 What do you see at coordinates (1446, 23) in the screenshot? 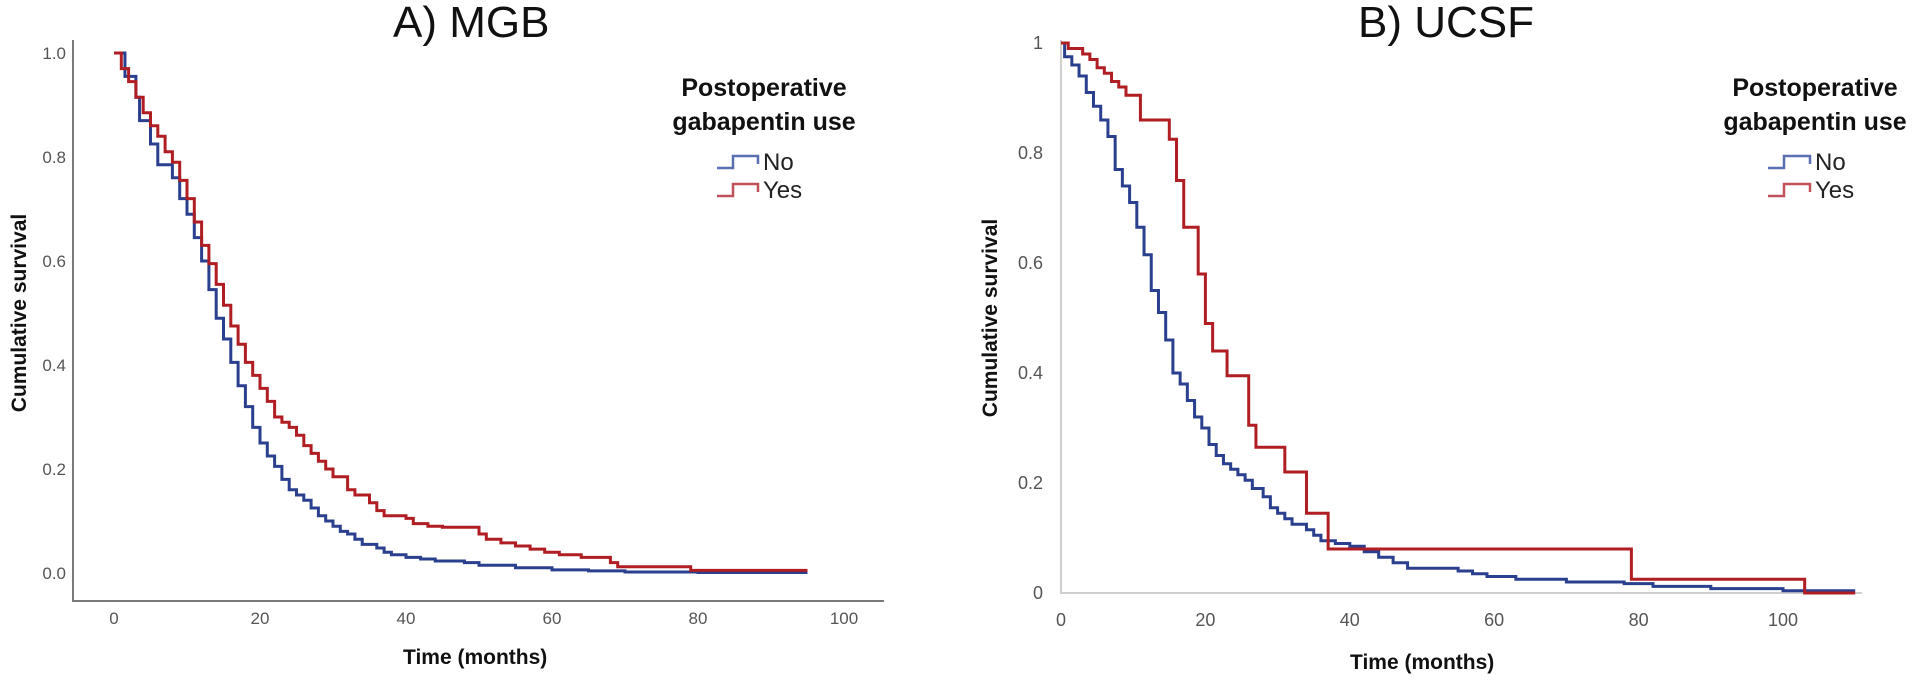
I see `chart-title: B) UCSF` at bounding box center [1446, 23].